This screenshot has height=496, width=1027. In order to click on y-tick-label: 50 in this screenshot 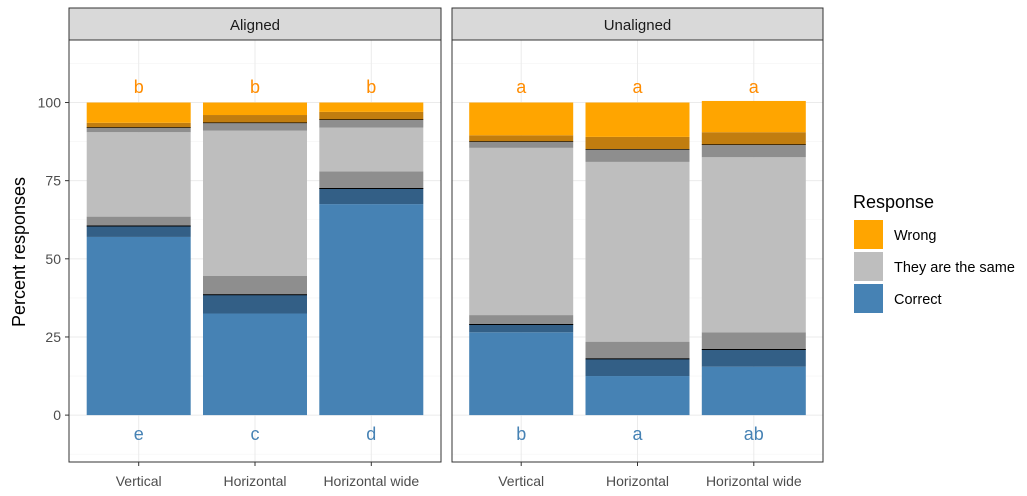, I will do `click(53, 259)`.